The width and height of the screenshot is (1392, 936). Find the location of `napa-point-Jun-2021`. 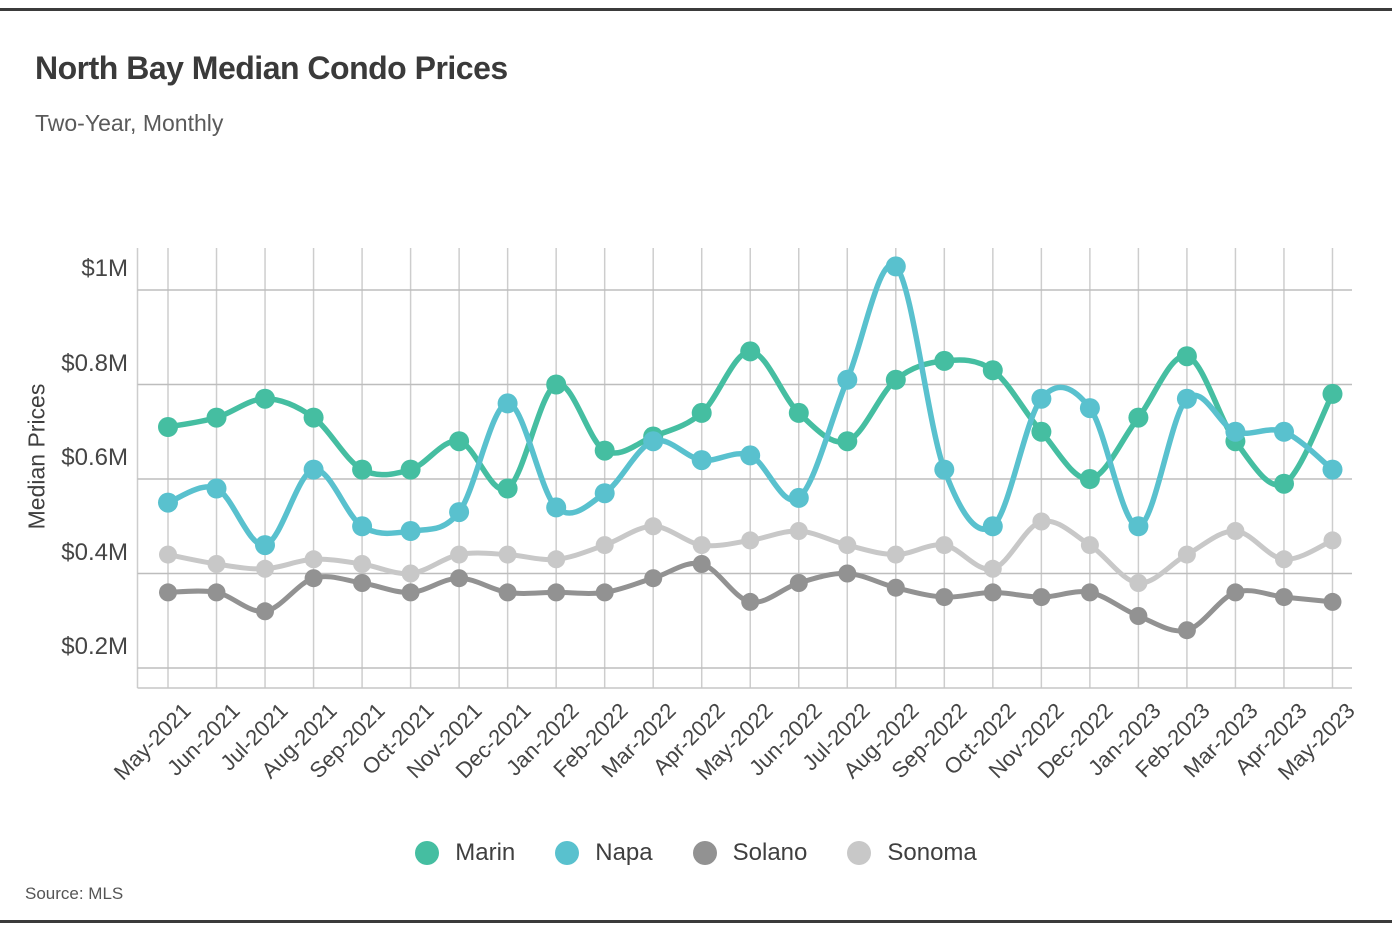

napa-point-Jun-2021 is located at coordinates (216, 488).